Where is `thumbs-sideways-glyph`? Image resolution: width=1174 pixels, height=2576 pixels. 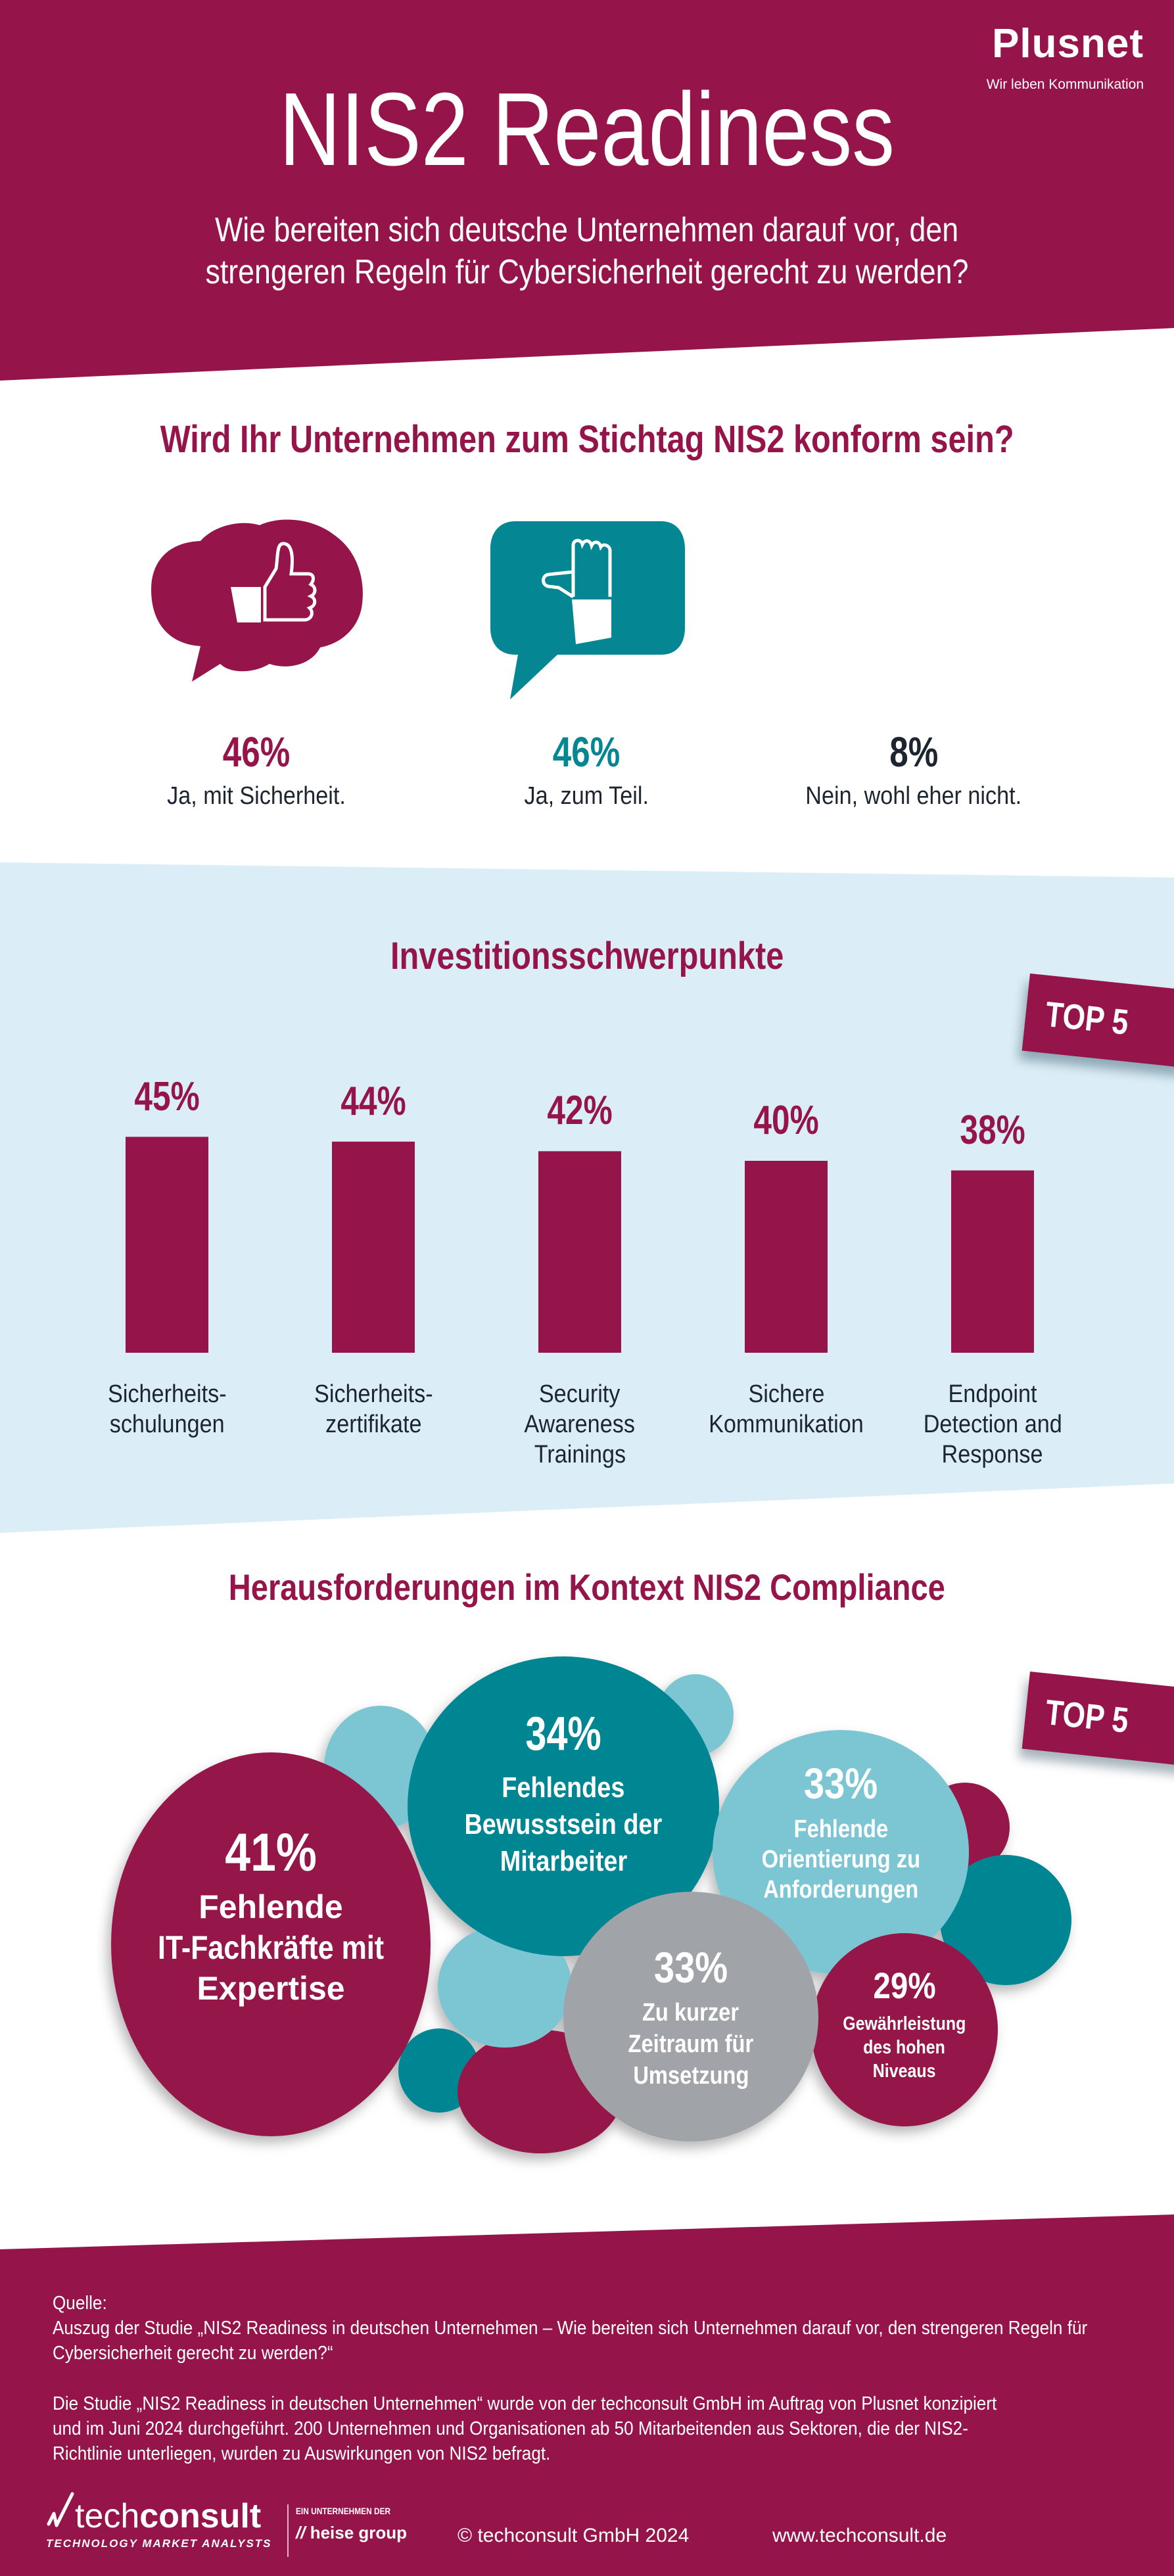 thumbs-sideways-glyph is located at coordinates (577, 568).